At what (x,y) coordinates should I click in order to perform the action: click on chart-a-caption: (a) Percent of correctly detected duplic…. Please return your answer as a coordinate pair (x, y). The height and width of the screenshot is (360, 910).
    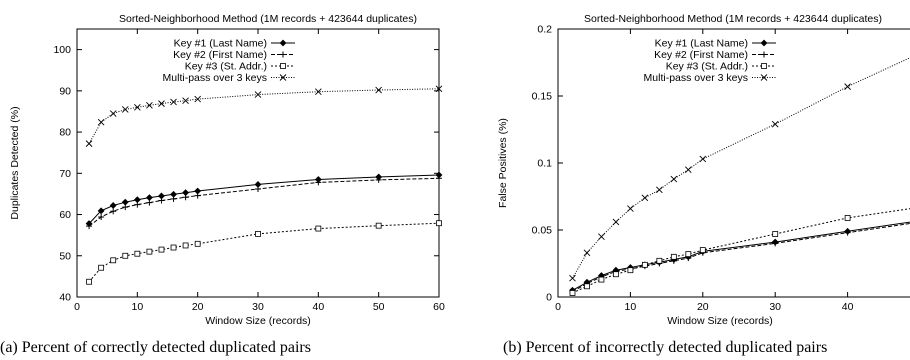
    Looking at the image, I should click on (155, 347).